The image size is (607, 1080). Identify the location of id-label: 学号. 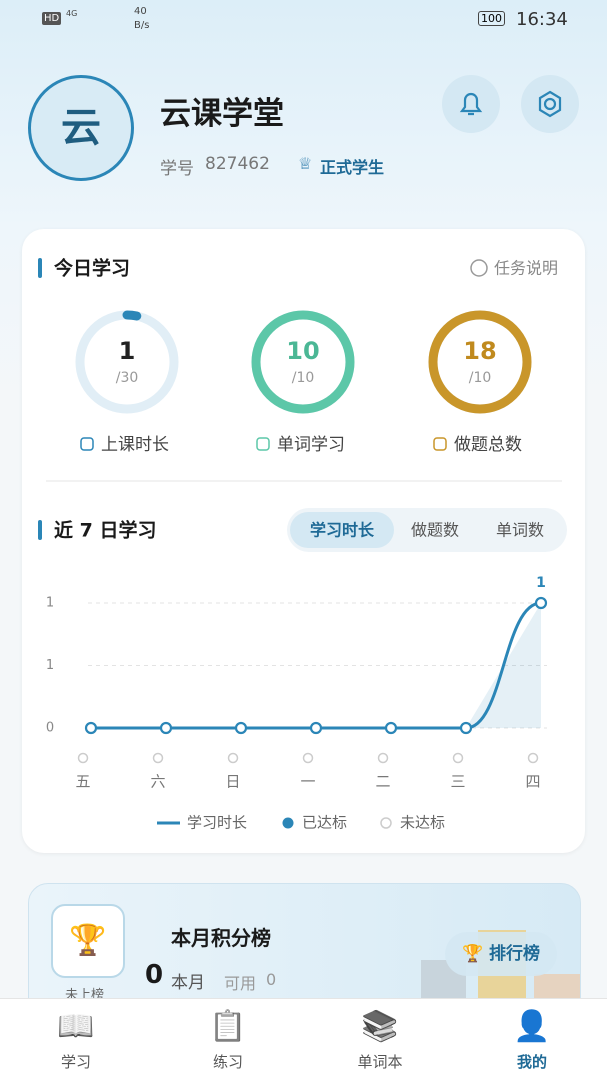
(177, 169).